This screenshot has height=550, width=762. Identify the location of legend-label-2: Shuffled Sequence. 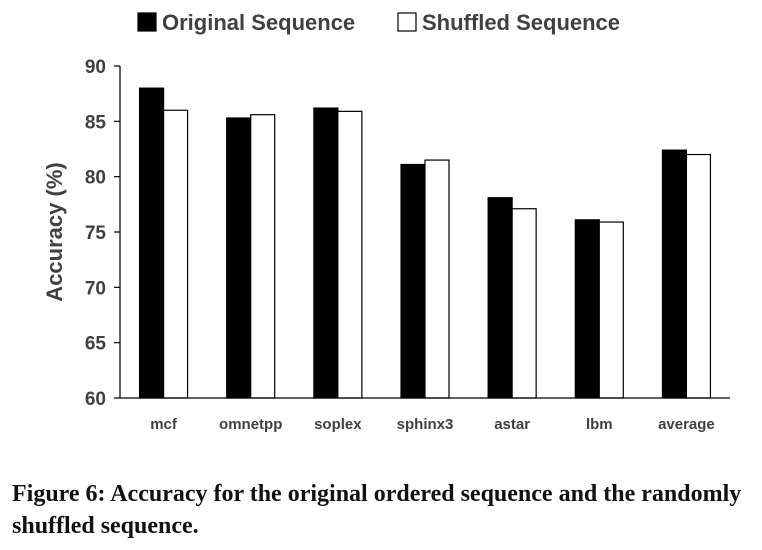
(521, 22).